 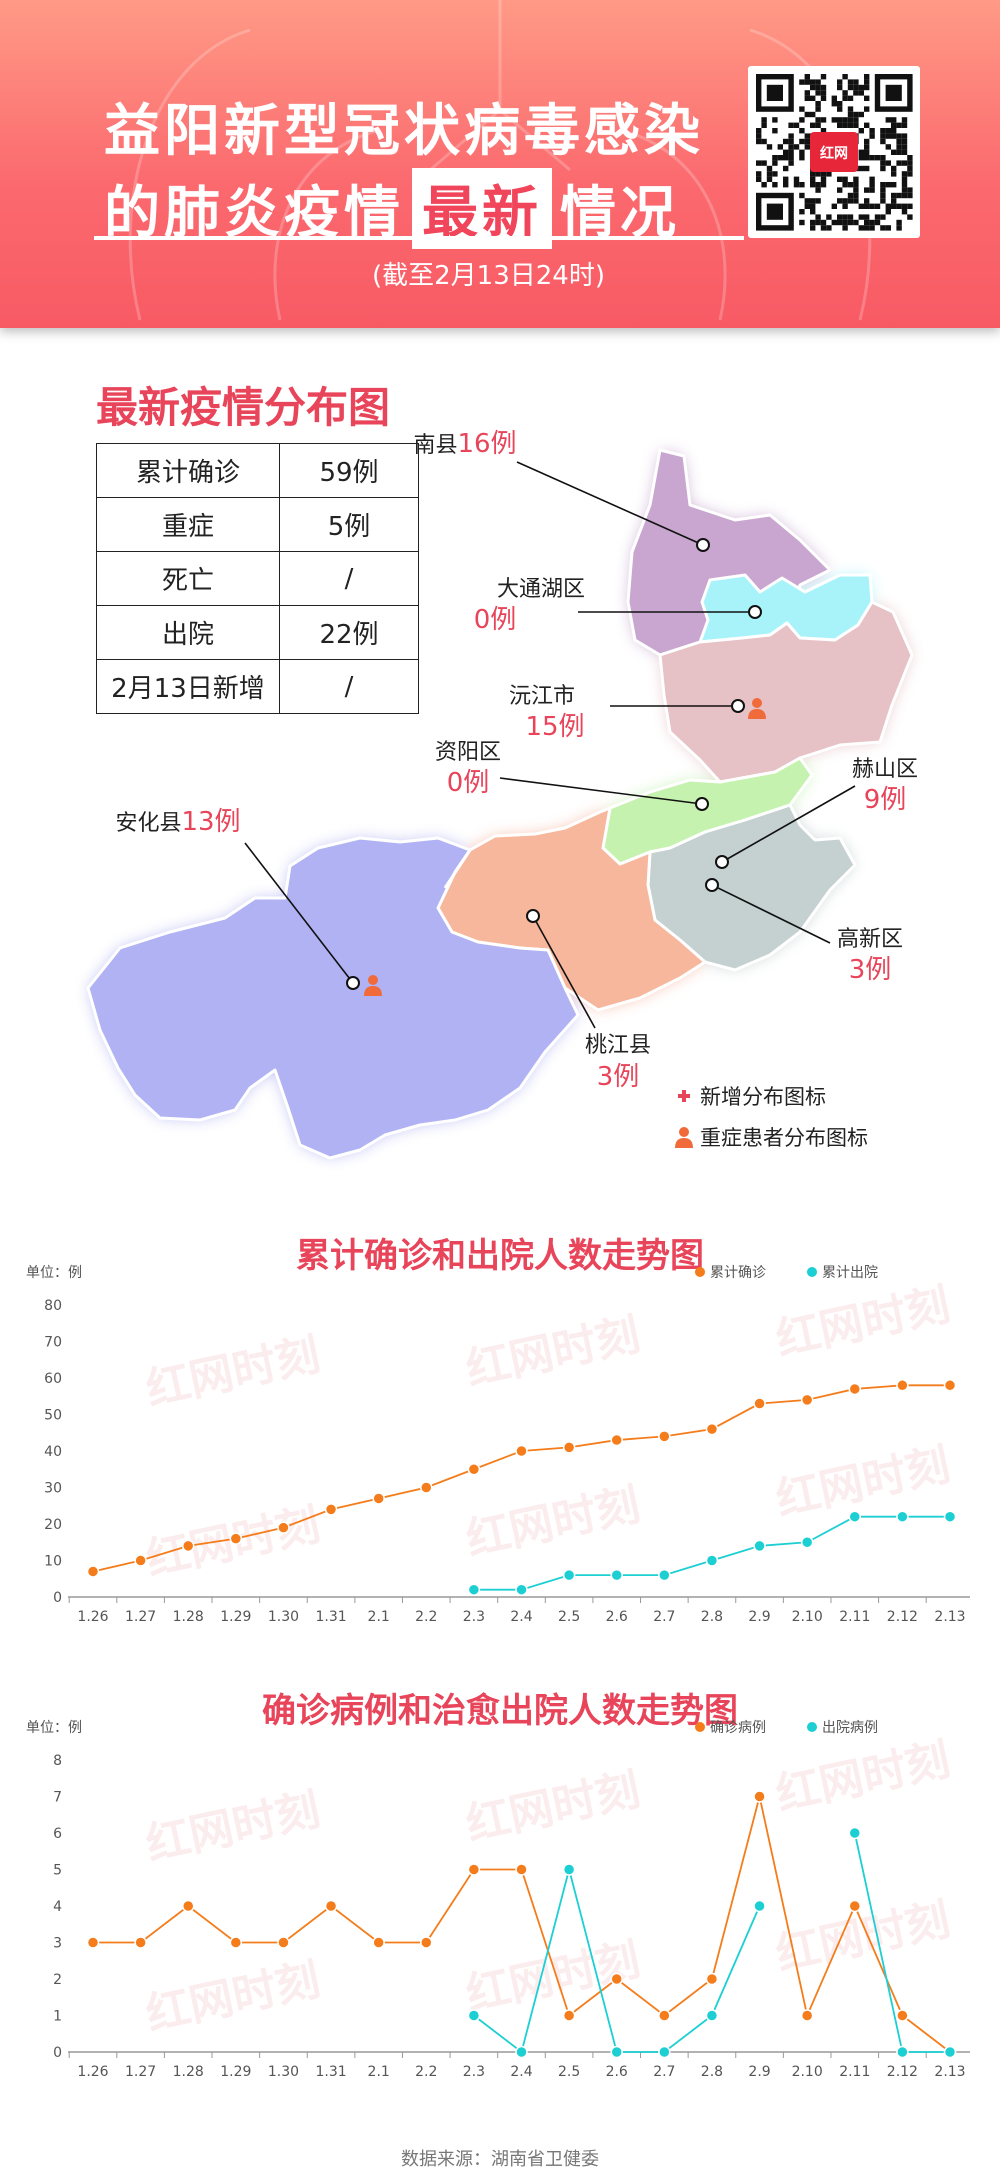 I want to click on stats-row: 2月13日新增 /, so click(x=257, y=686).